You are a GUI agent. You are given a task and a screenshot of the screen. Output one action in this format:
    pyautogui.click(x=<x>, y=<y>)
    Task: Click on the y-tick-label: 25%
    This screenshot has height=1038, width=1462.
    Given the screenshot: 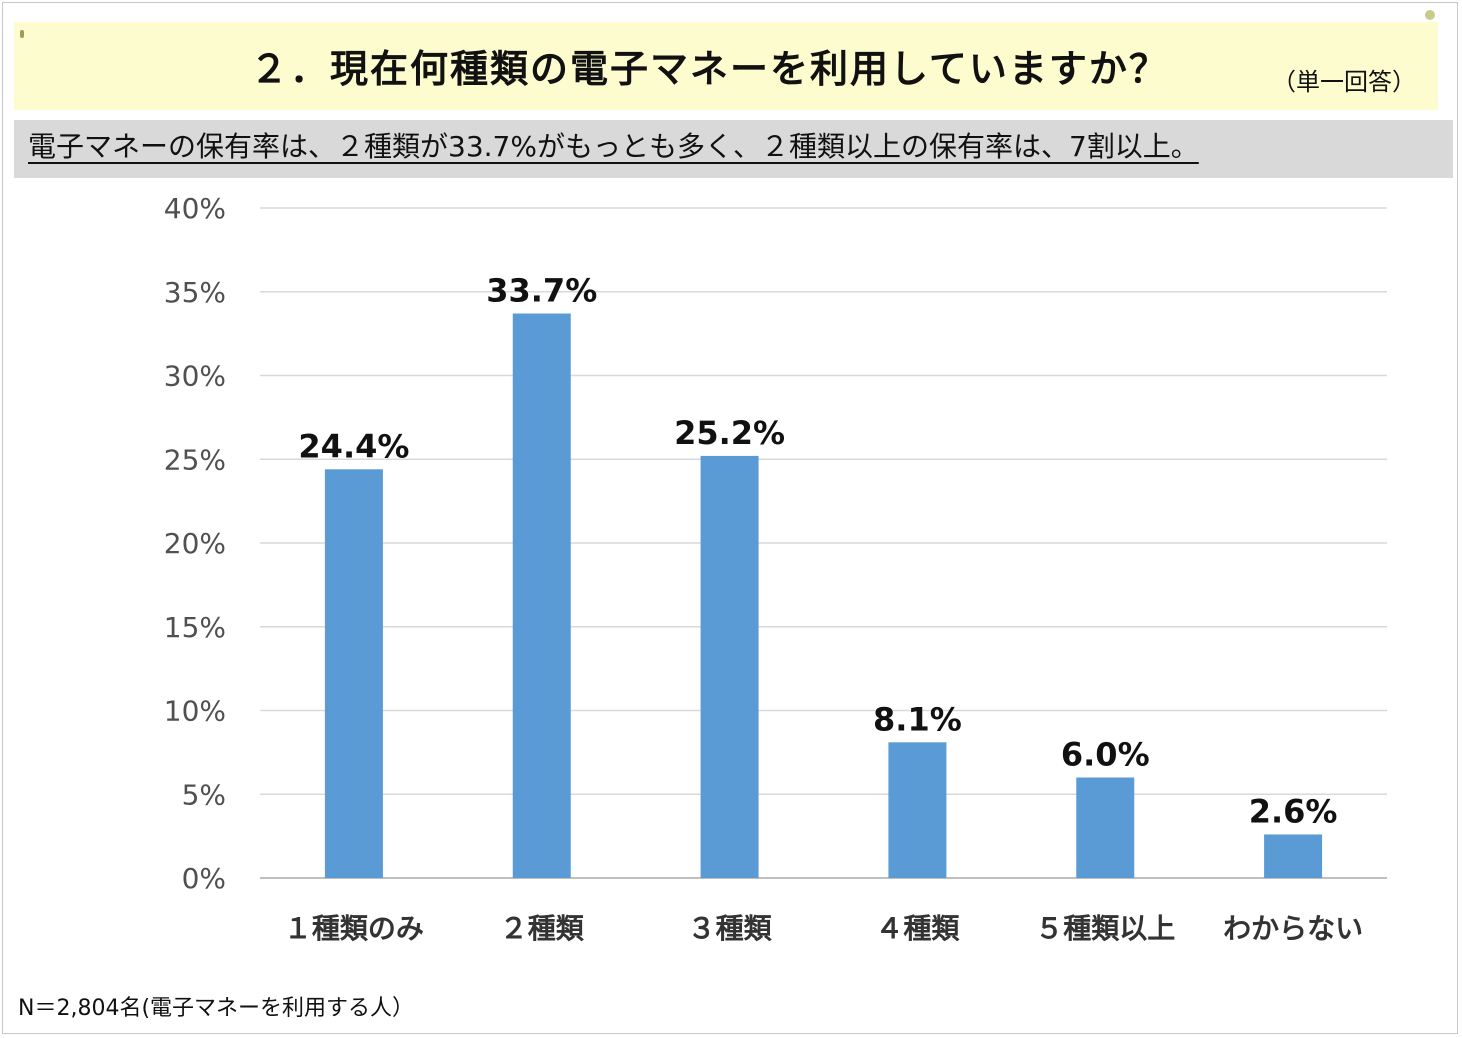 What is the action you would take?
    pyautogui.click(x=195, y=459)
    